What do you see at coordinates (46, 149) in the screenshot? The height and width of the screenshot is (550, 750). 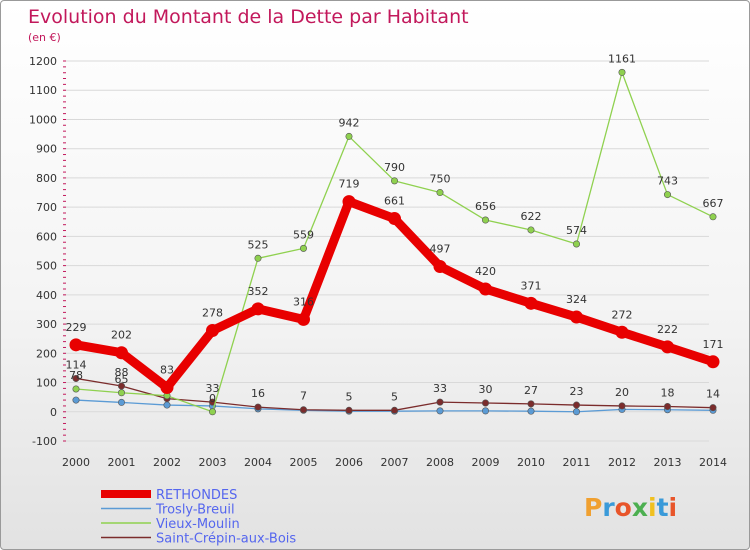 I see `y-tick-label: 900` at bounding box center [46, 149].